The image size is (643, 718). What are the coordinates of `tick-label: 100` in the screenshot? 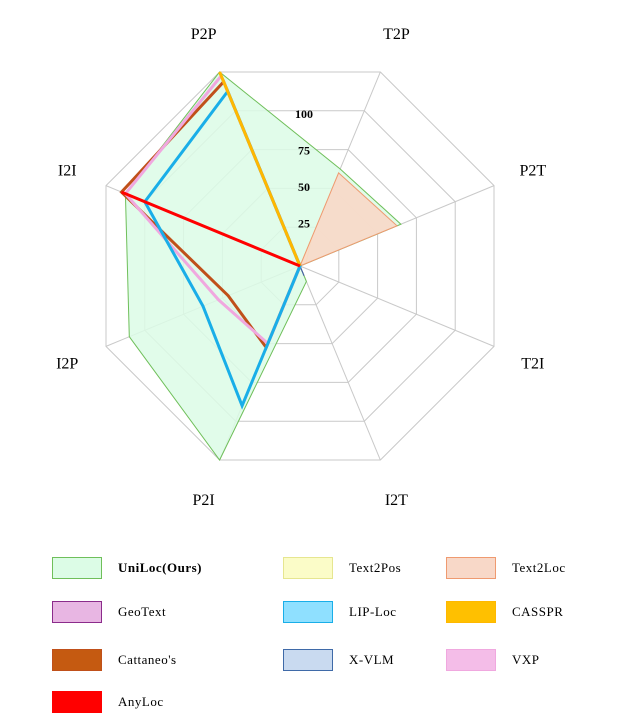 It's located at (304, 114).